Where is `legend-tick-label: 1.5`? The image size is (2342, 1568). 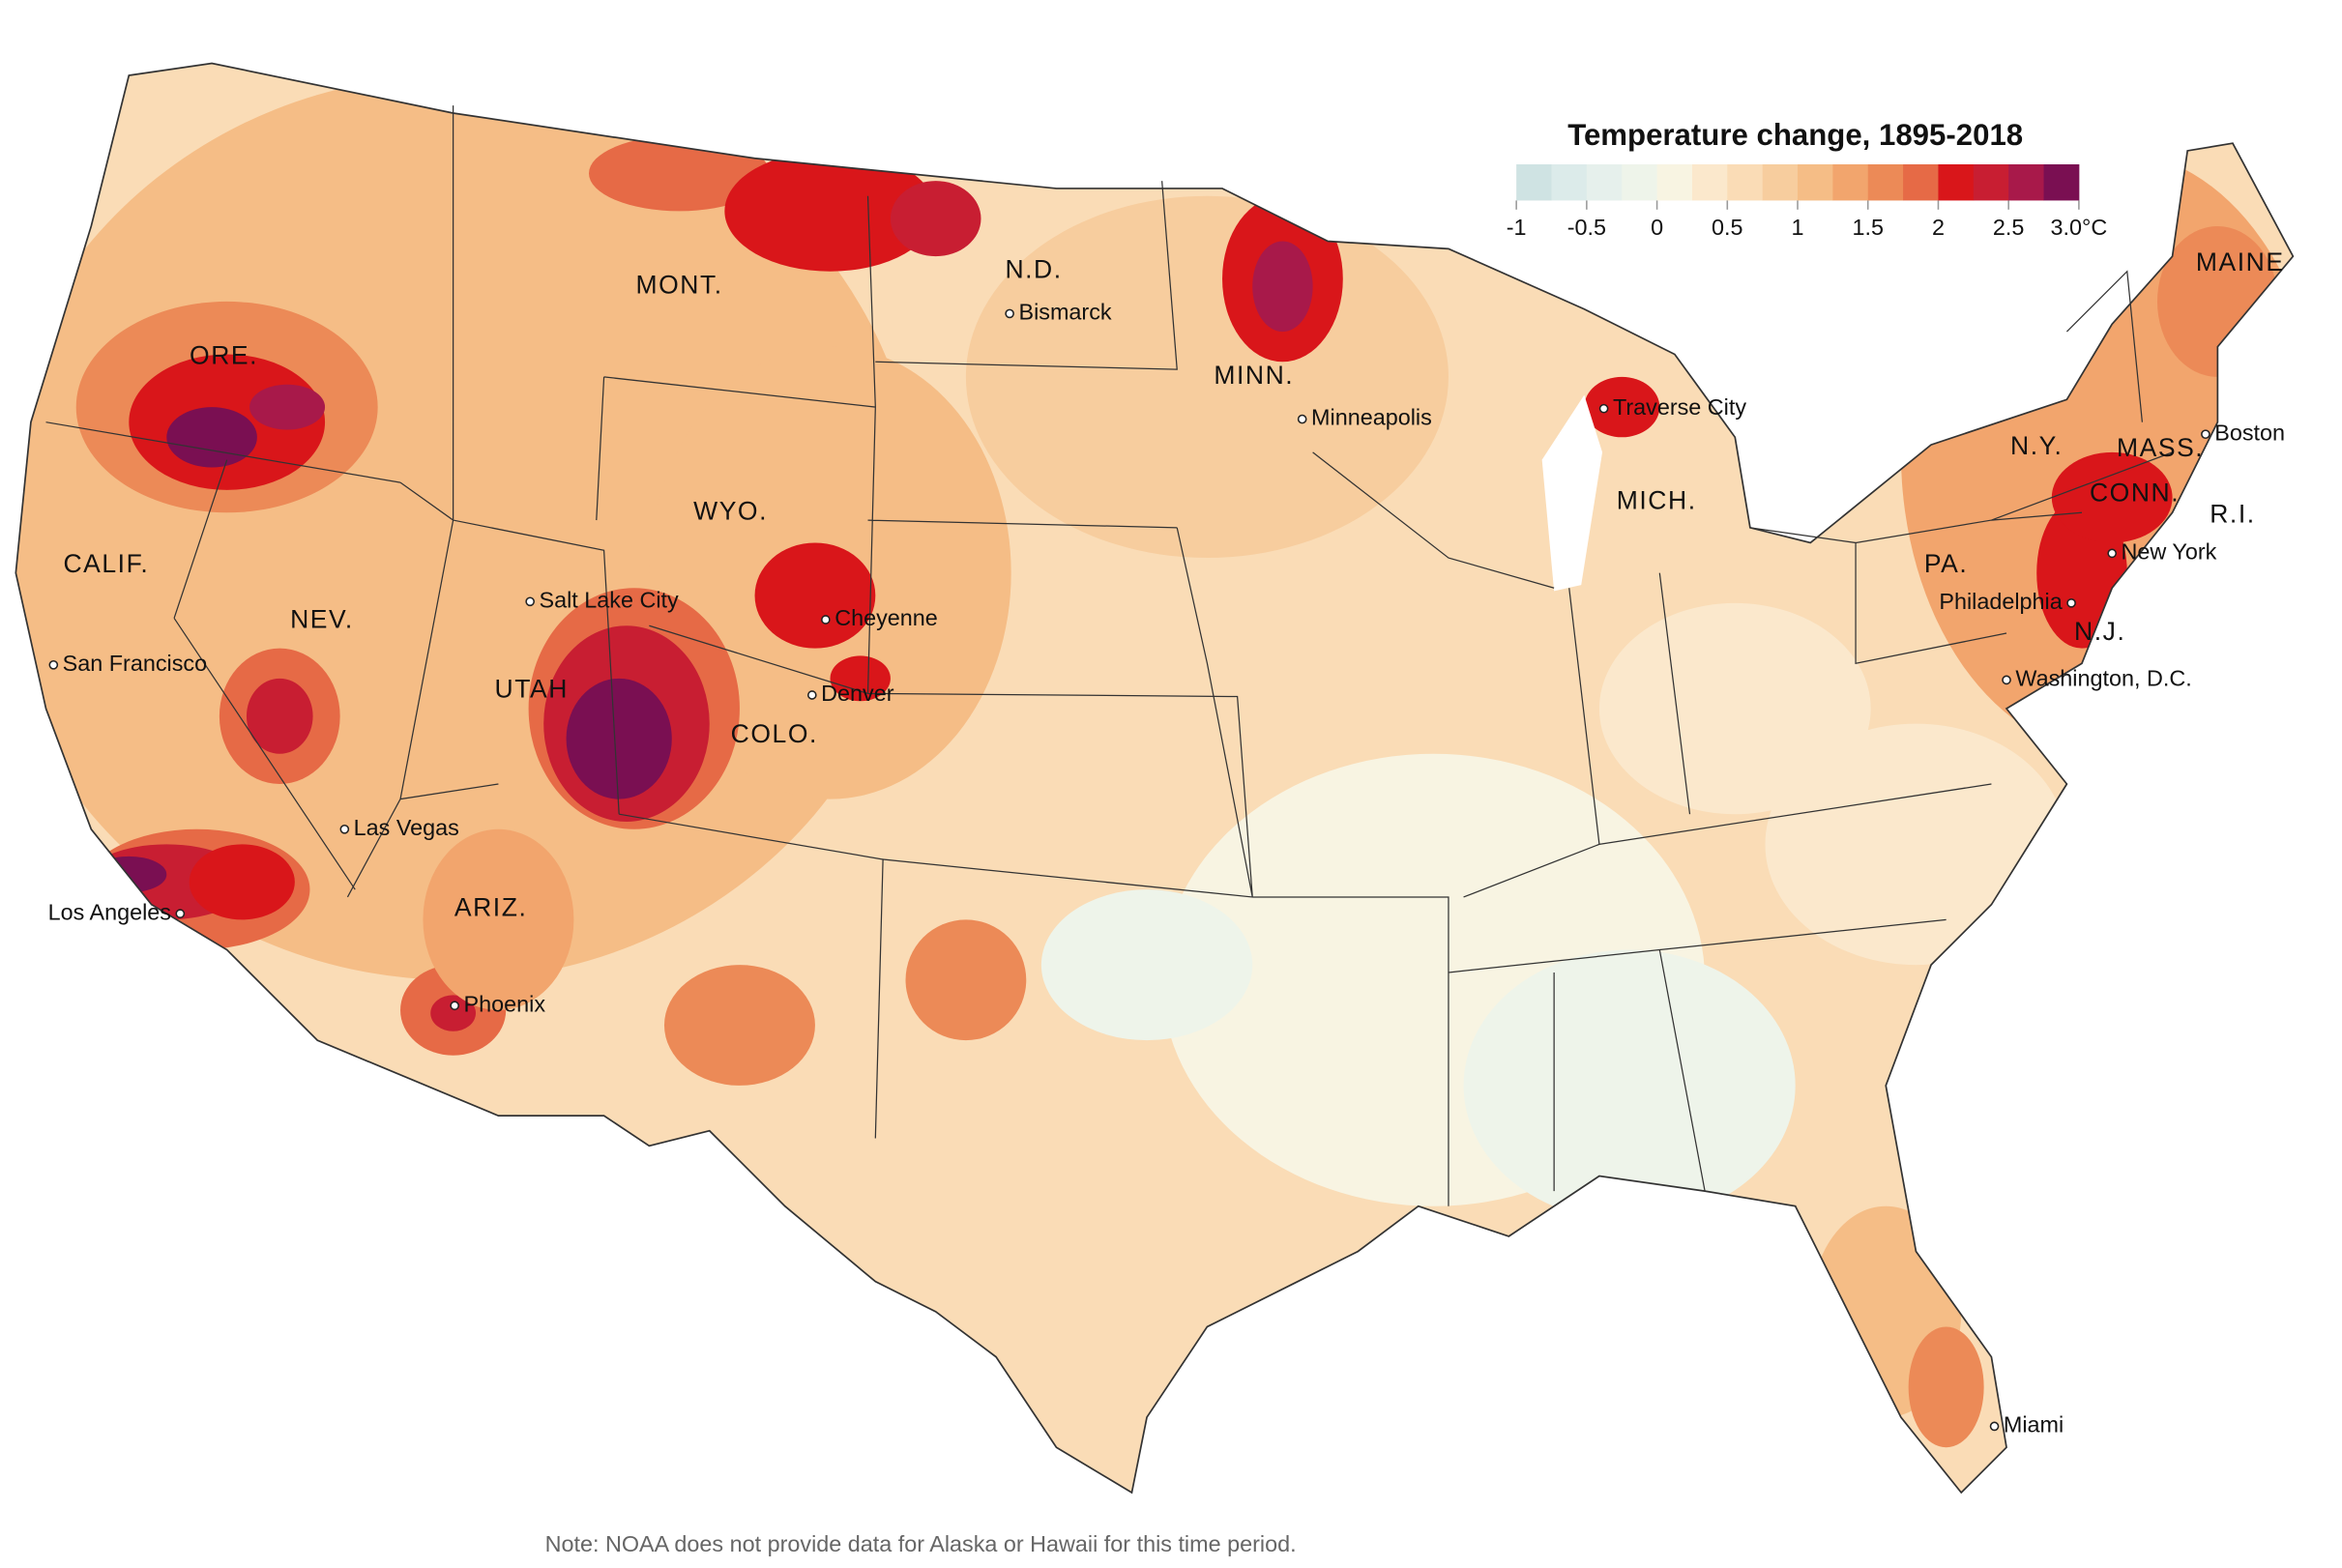 legend-tick-label: 1.5 is located at coordinates (1868, 227).